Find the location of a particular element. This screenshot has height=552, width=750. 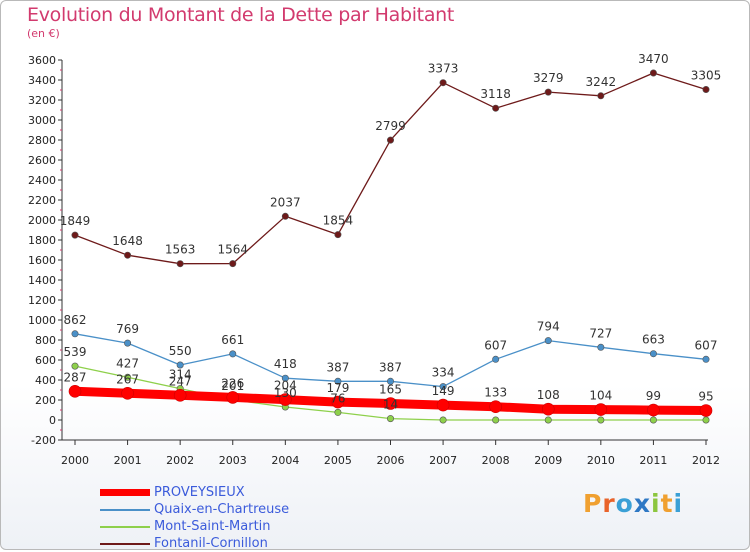

data-label: 267 is located at coordinates (127, 379).